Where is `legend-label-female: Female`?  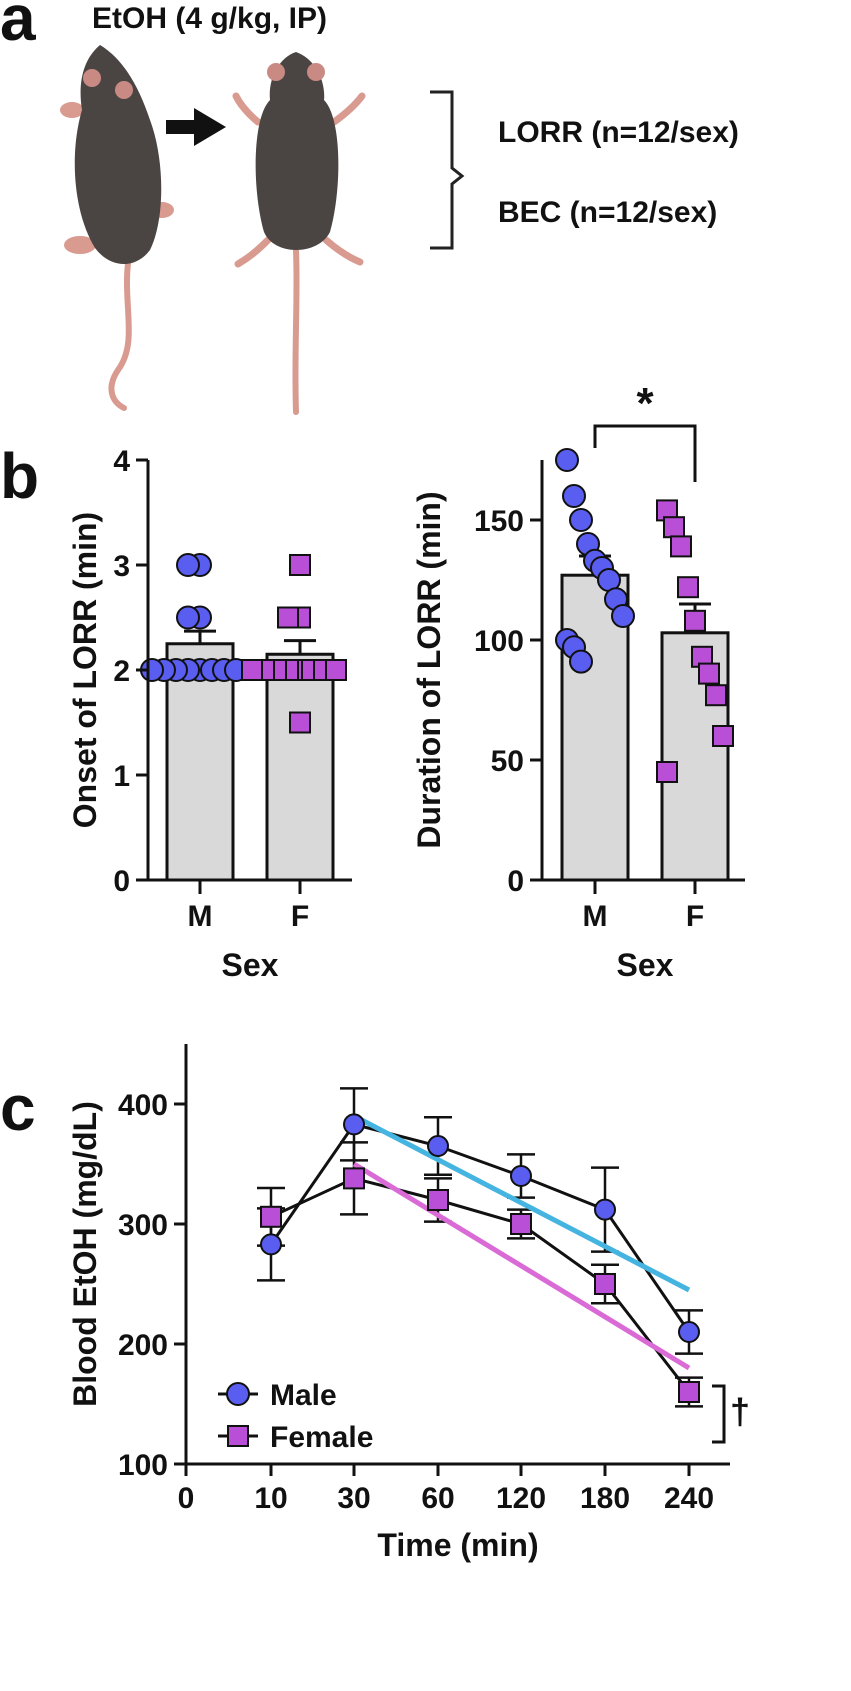
legend-label-female: Female is located at coordinates (321, 1437).